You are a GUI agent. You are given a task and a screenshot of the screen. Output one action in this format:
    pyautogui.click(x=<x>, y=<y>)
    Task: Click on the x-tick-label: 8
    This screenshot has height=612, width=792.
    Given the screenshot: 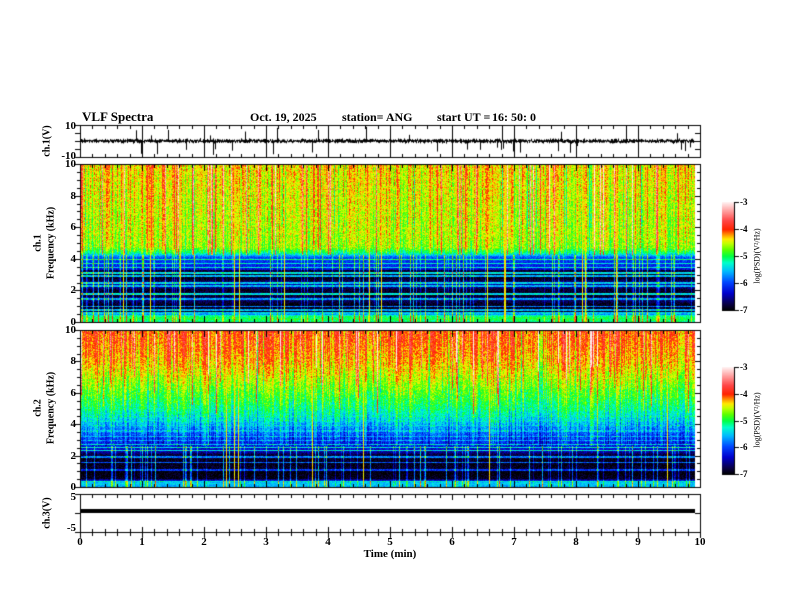 What is the action you would take?
    pyautogui.click(x=576, y=542)
    